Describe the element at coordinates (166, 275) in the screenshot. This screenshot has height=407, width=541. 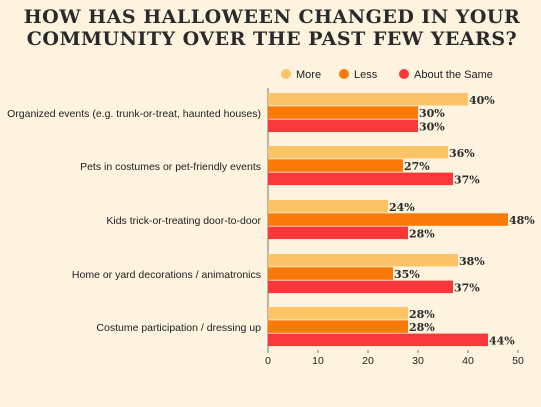
I see `category-label: Home or yard decorations / animatronics` at that location.